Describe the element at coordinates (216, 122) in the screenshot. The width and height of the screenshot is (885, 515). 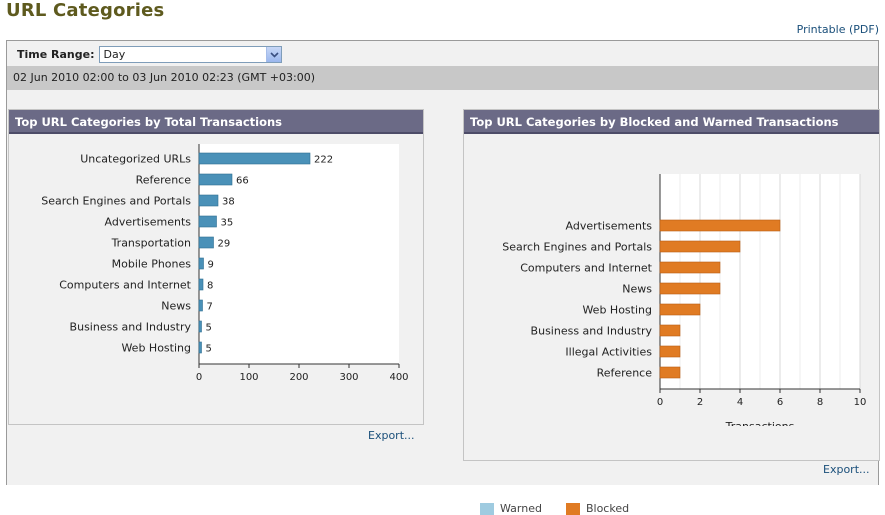
I see `total-transactions-title: Top URL Categories by Total Transactions` at that location.